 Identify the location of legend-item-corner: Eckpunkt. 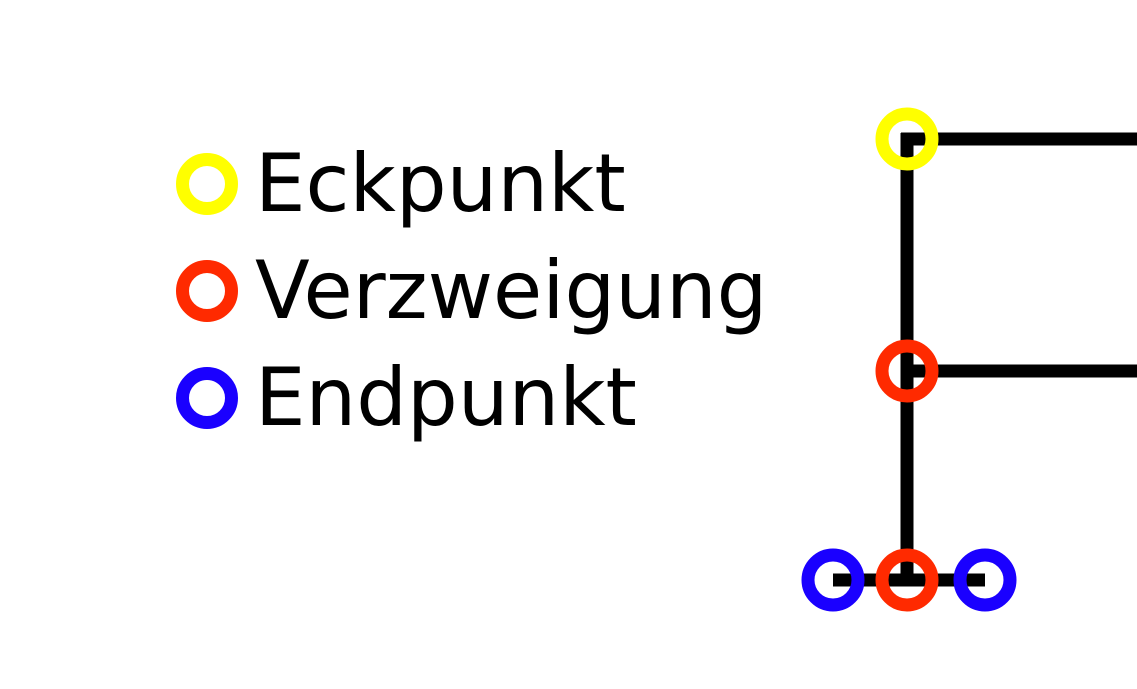
(471, 183).